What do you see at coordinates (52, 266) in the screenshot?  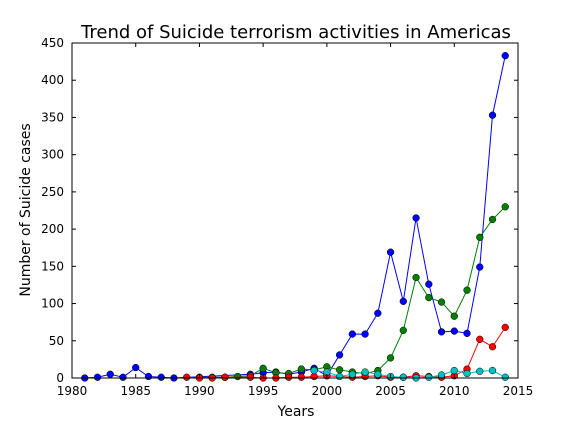 I see `y-tick-label: 150` at bounding box center [52, 266].